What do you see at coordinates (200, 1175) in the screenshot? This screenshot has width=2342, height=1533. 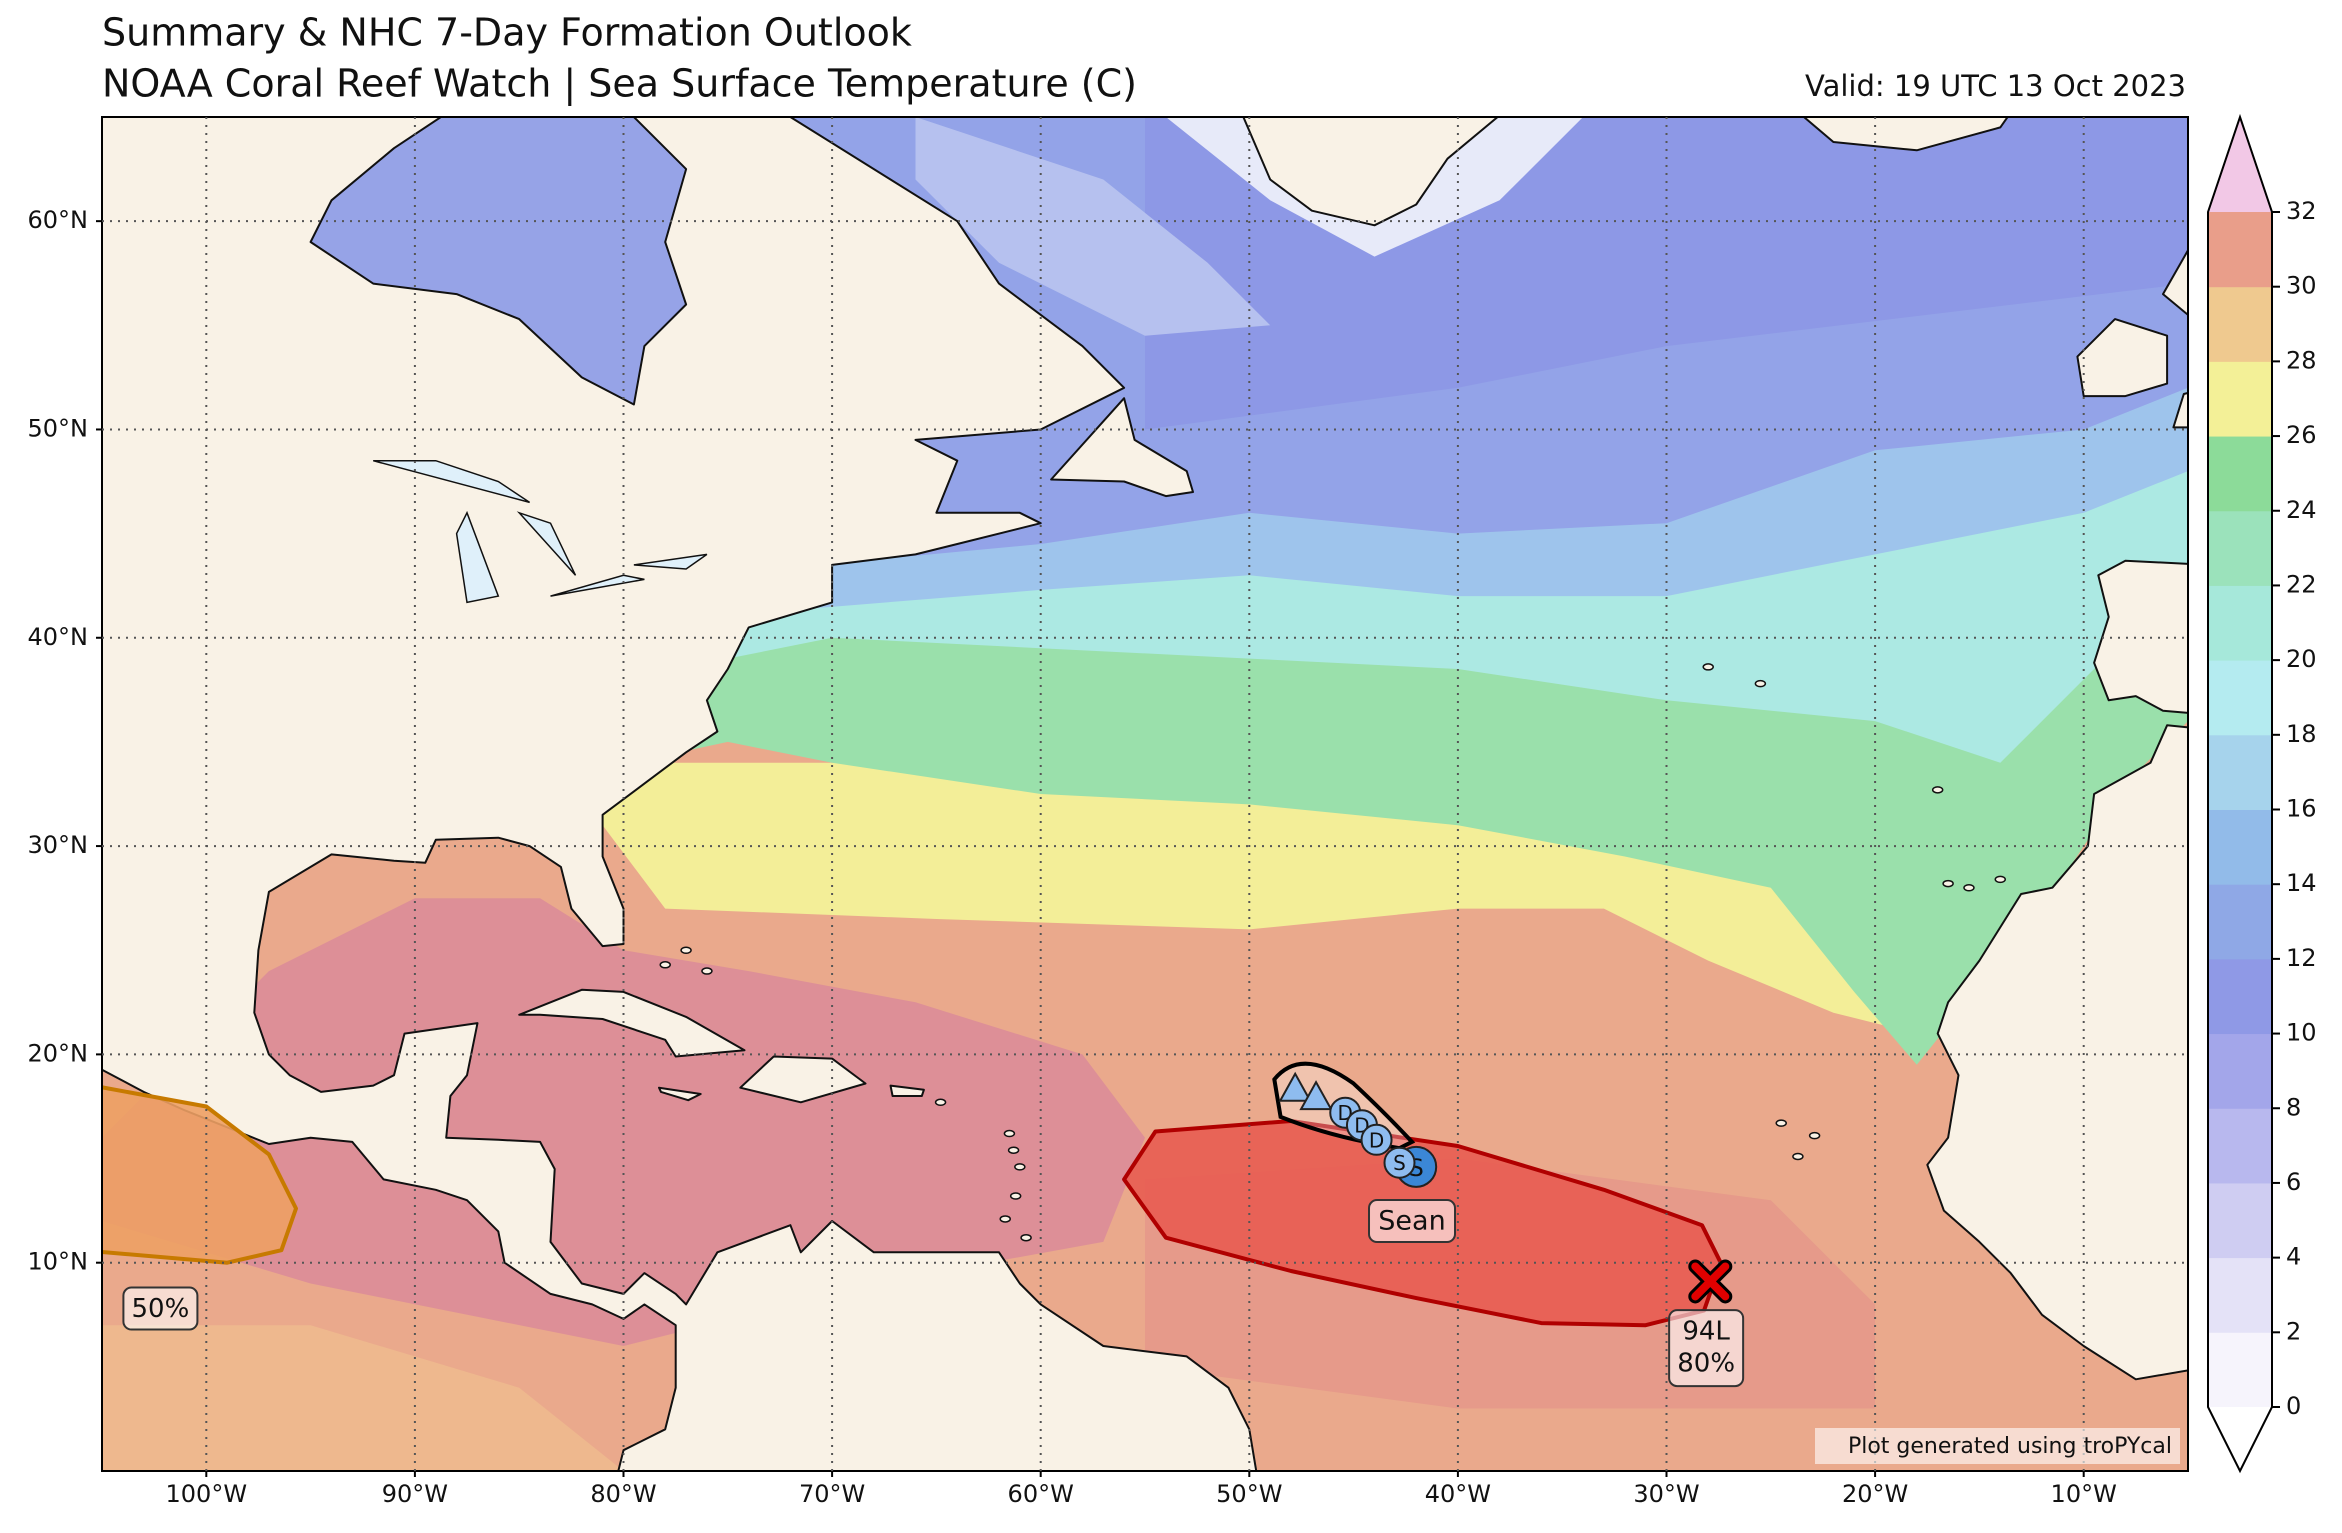 I see `outlook-area` at bounding box center [200, 1175].